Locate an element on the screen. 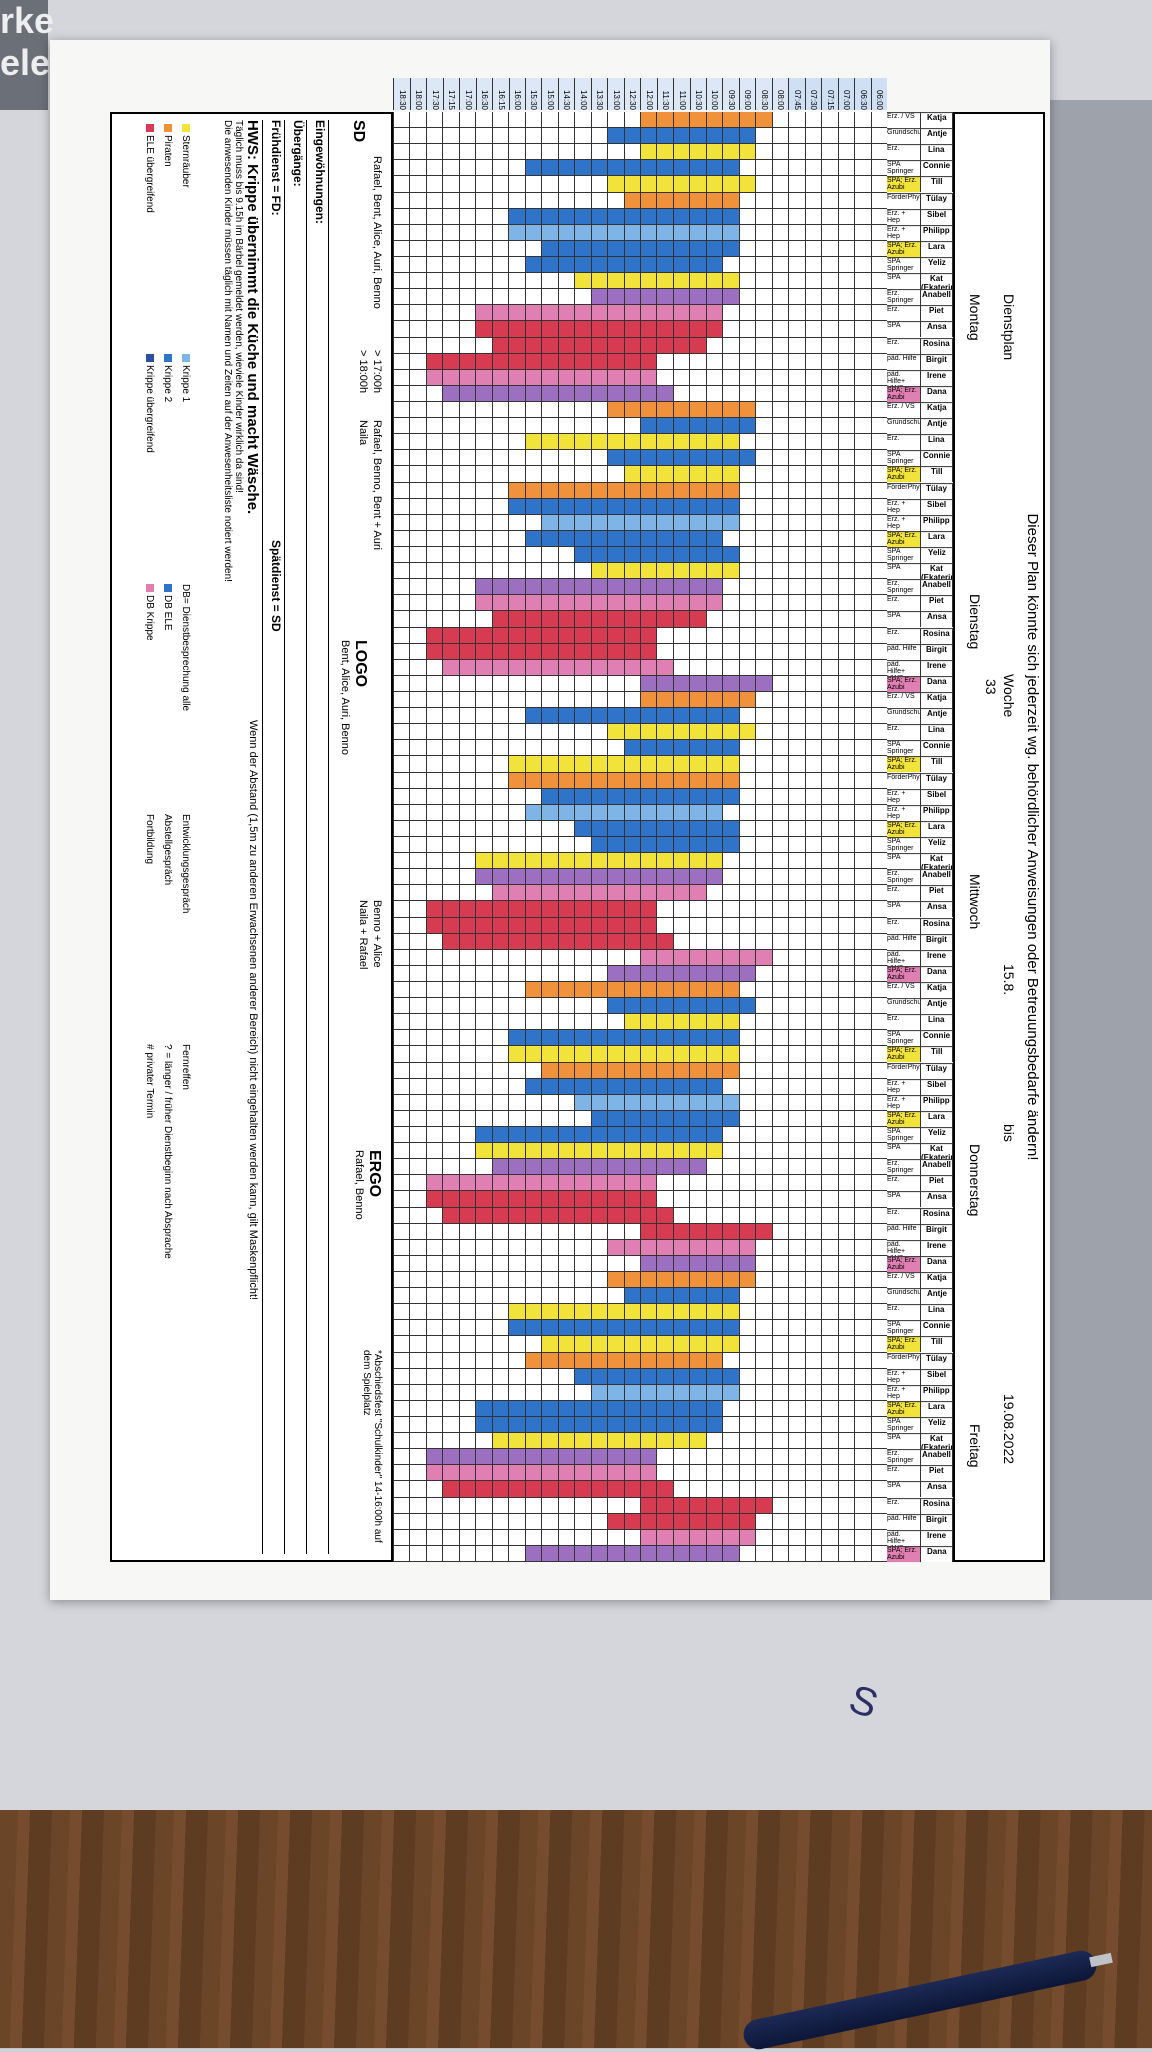 The image size is (1152, 2052). side-text: rke ele is located at coordinates (27, 55).